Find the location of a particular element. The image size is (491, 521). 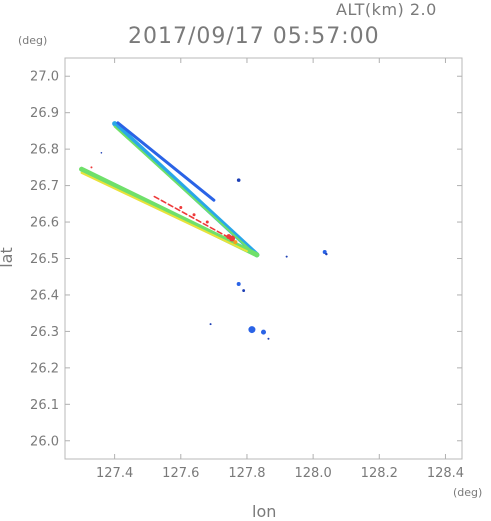

echo-band-lower-edge-yellow is located at coordinates (164, 212).